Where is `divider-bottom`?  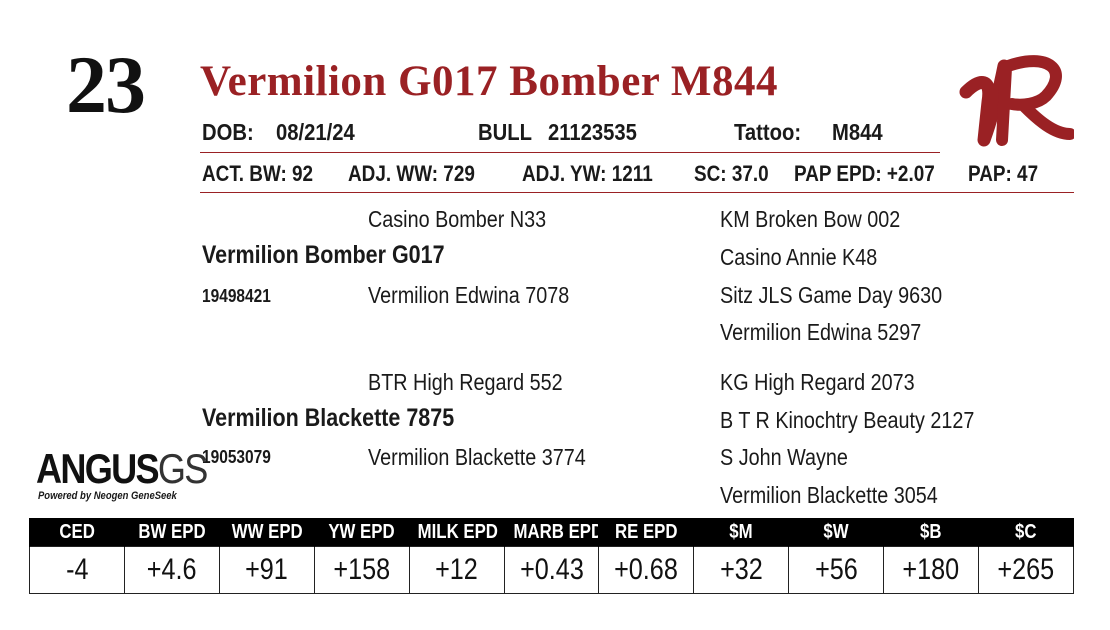
divider-bottom is located at coordinates (637, 192).